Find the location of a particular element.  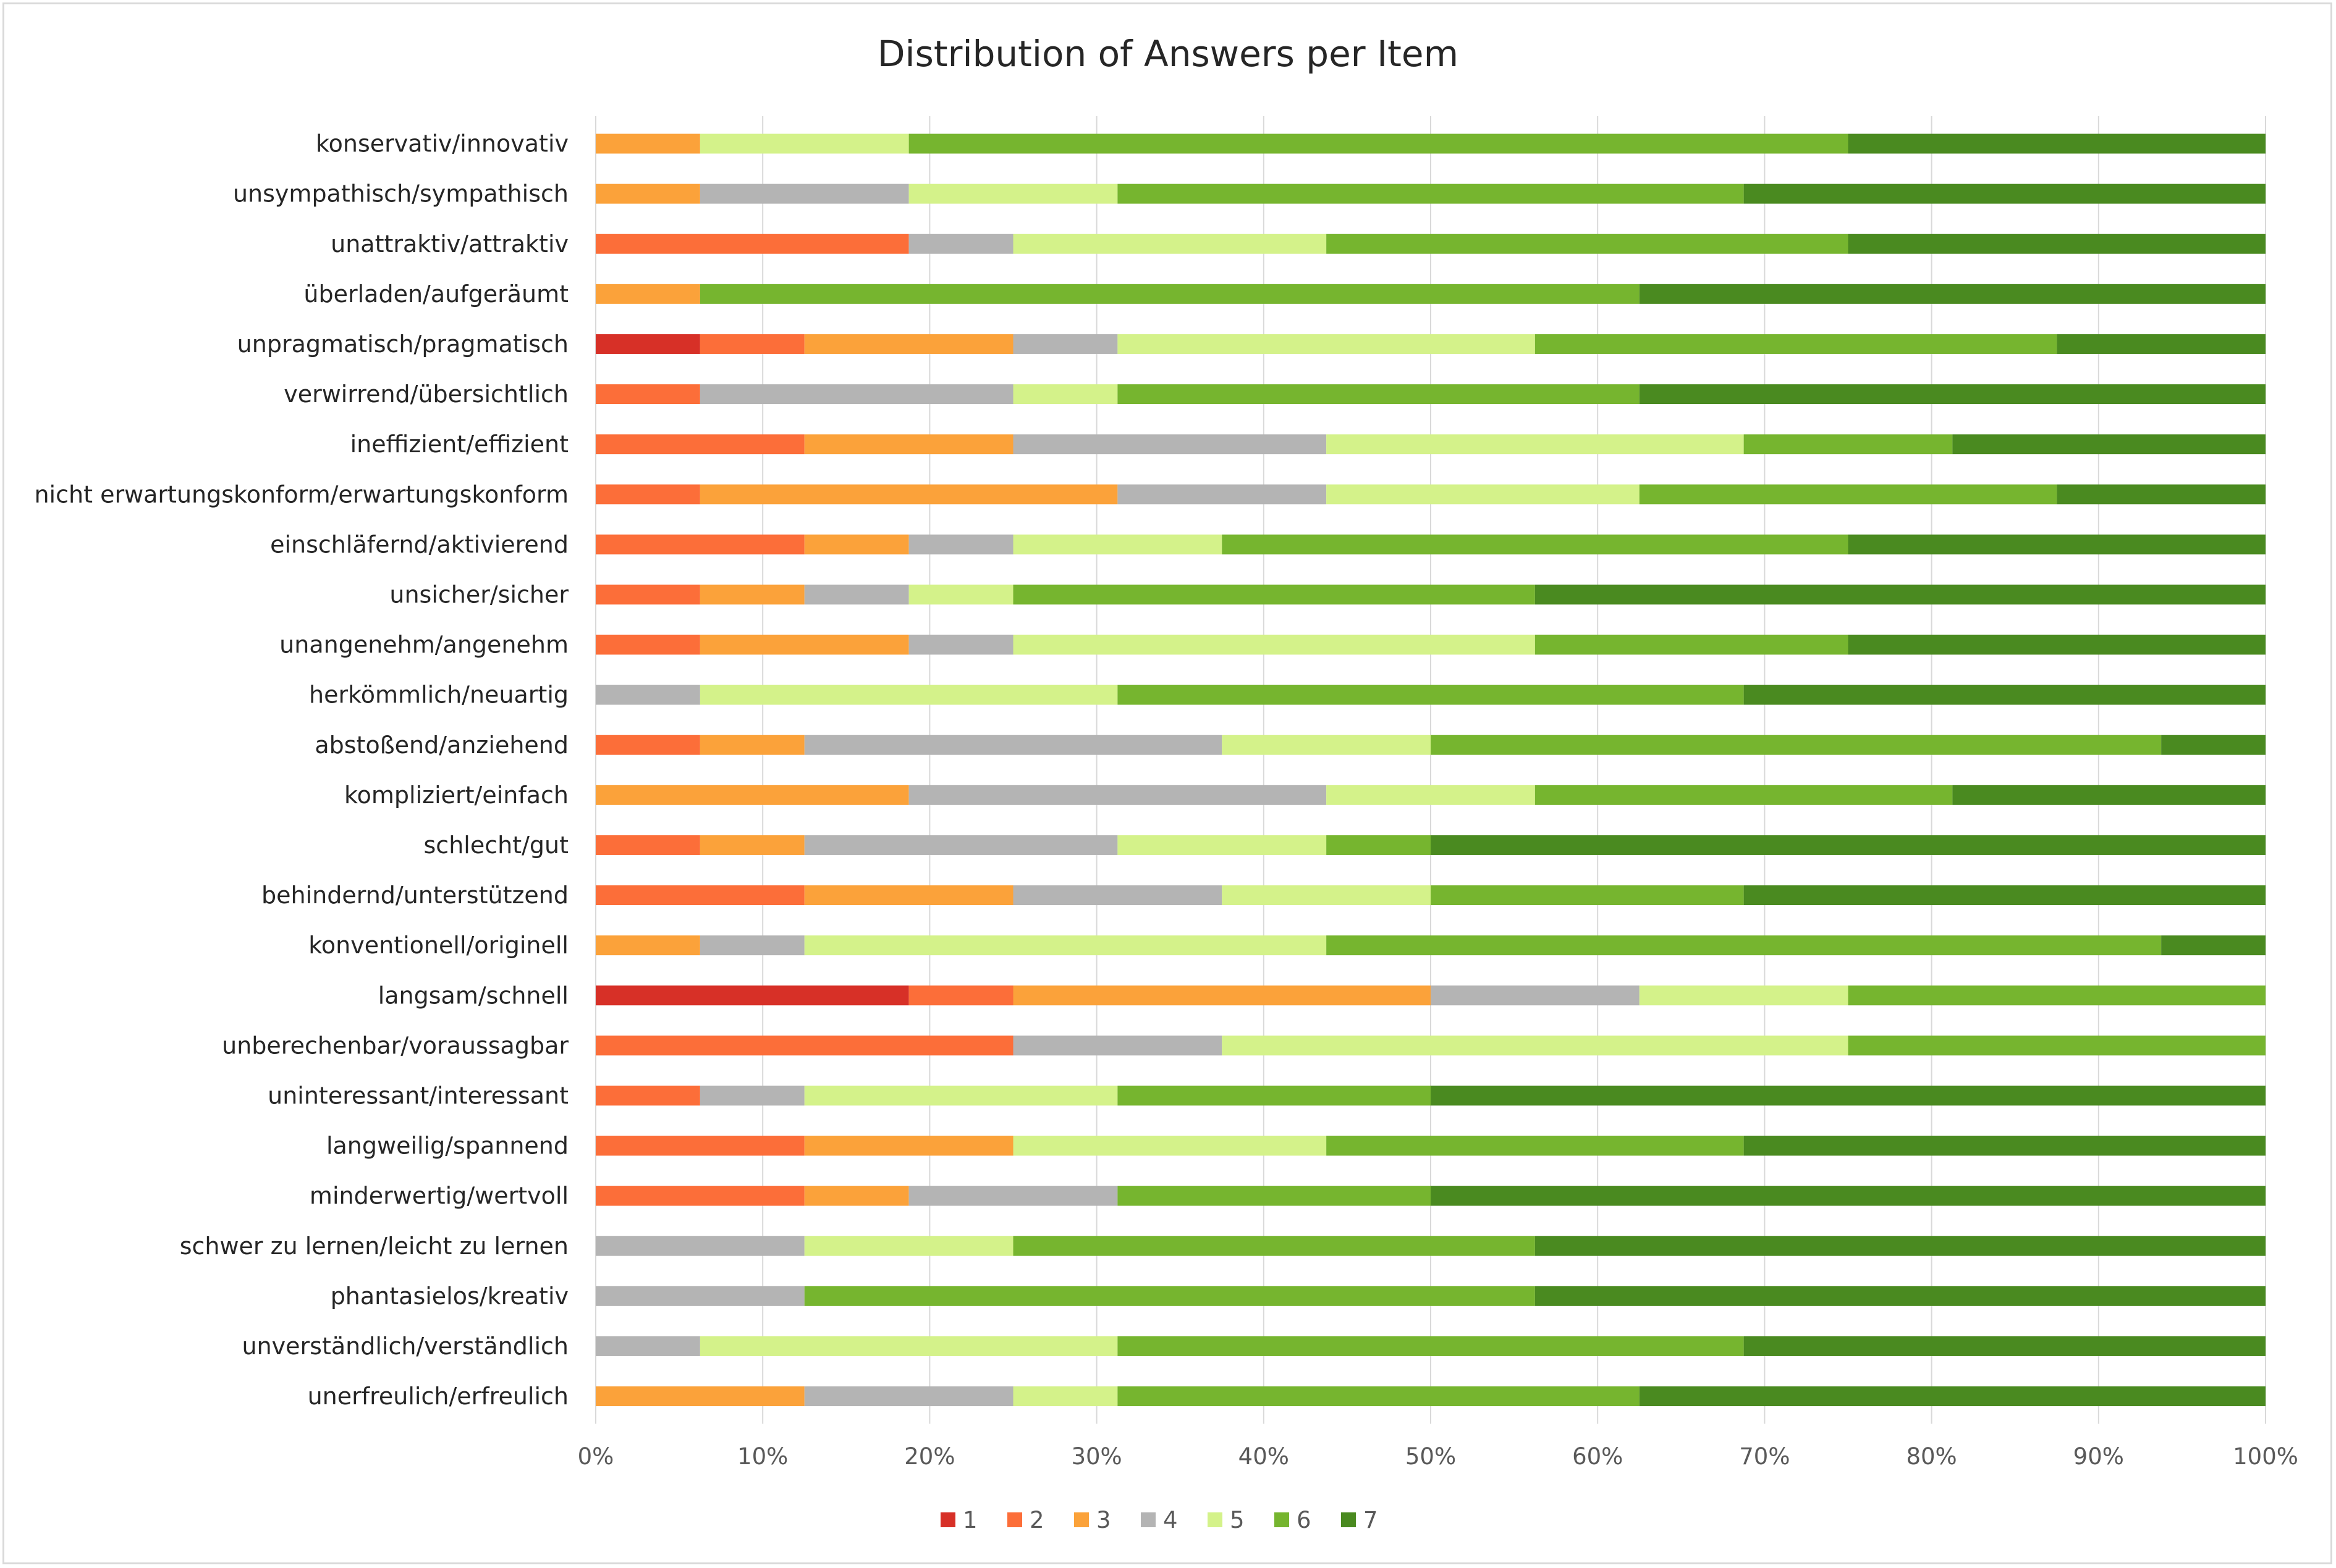

legend-label: 3 is located at coordinates (1103, 1520).